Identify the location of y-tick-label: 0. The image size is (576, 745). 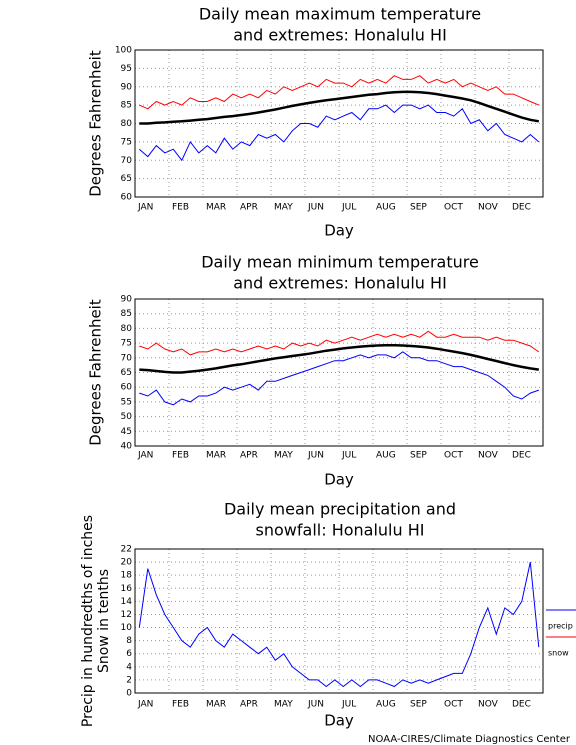
(129, 694).